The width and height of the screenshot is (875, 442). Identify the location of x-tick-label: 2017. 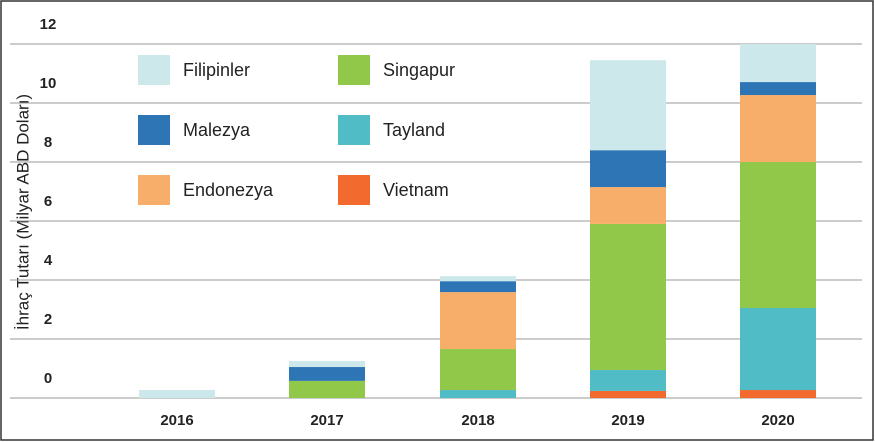
(326, 420).